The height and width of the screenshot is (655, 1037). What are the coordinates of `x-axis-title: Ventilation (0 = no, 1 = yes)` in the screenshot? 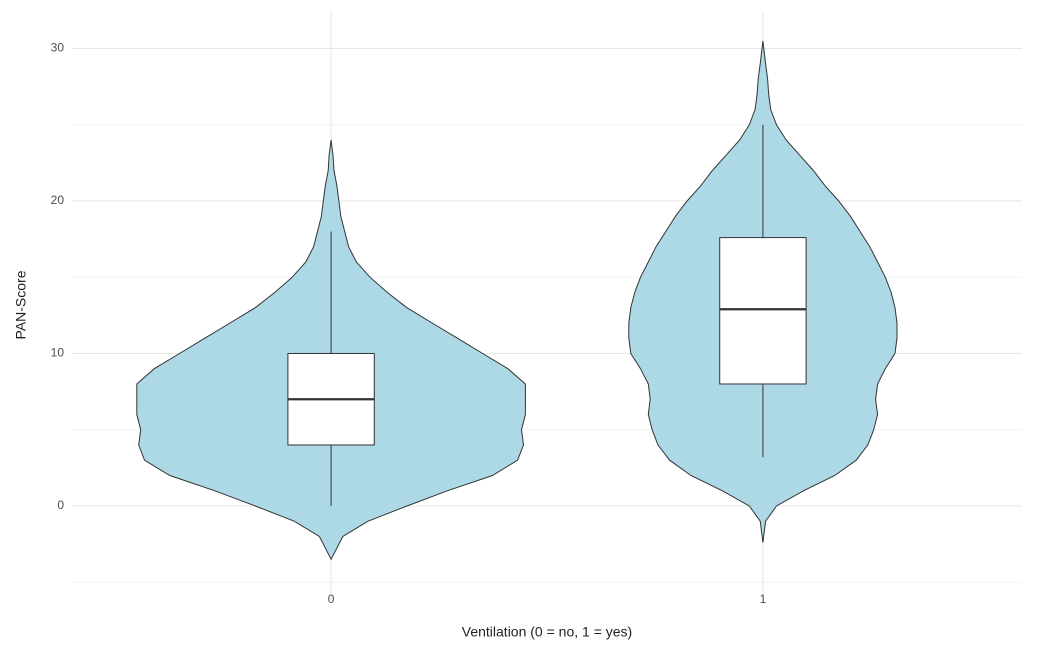 It's located at (547, 632).